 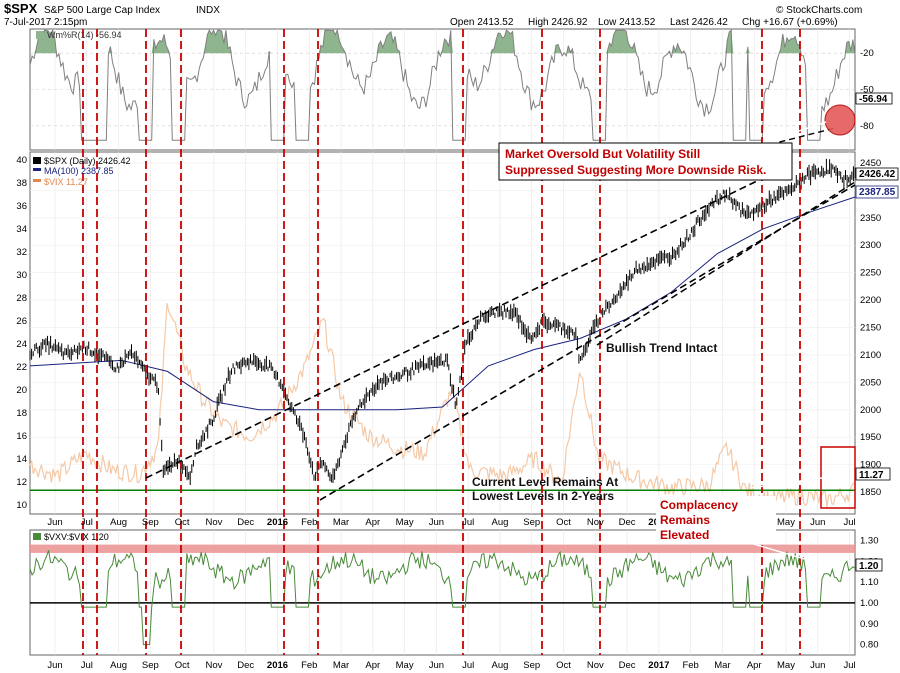 What do you see at coordinates (869, 624) in the screenshot?
I see `ratio-tick-label: 0.90` at bounding box center [869, 624].